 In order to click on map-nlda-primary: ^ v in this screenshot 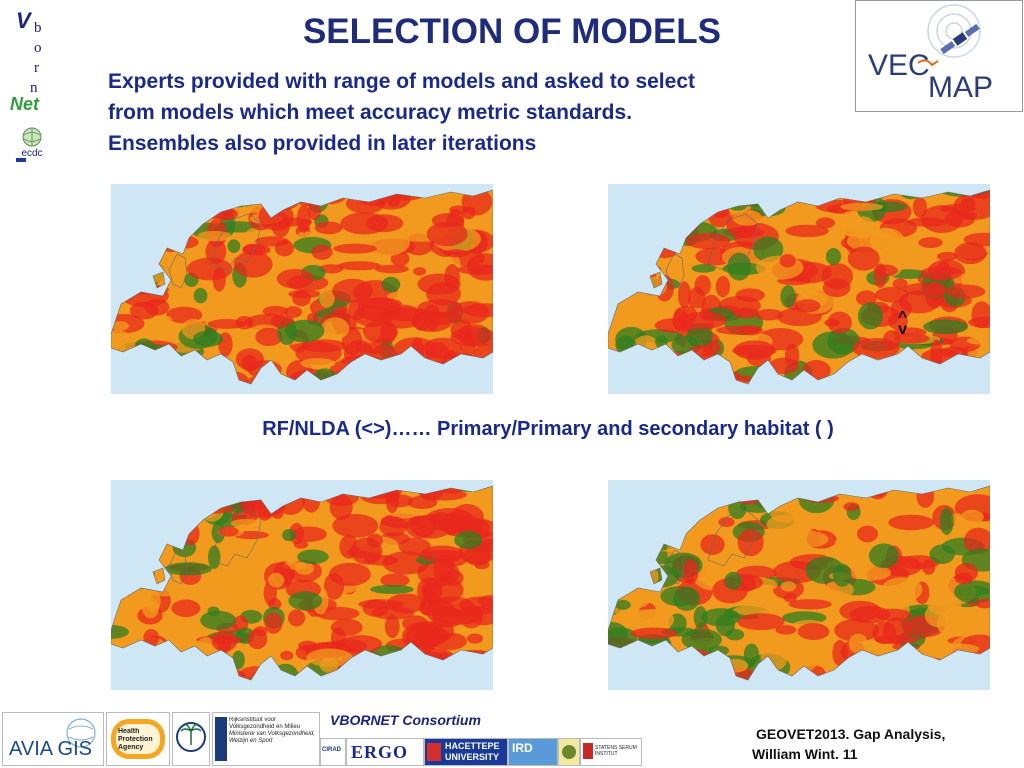, I will do `click(799, 289)`.